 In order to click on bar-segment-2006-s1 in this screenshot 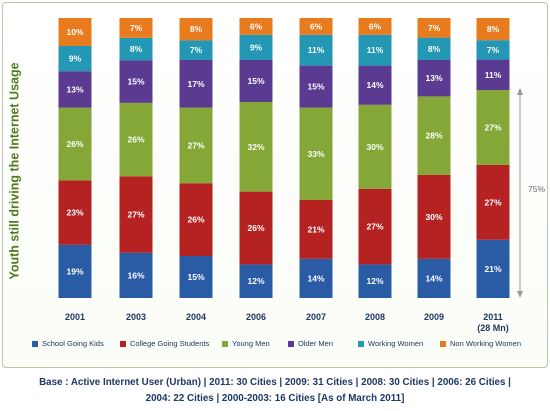, I will do `click(256, 228)`.